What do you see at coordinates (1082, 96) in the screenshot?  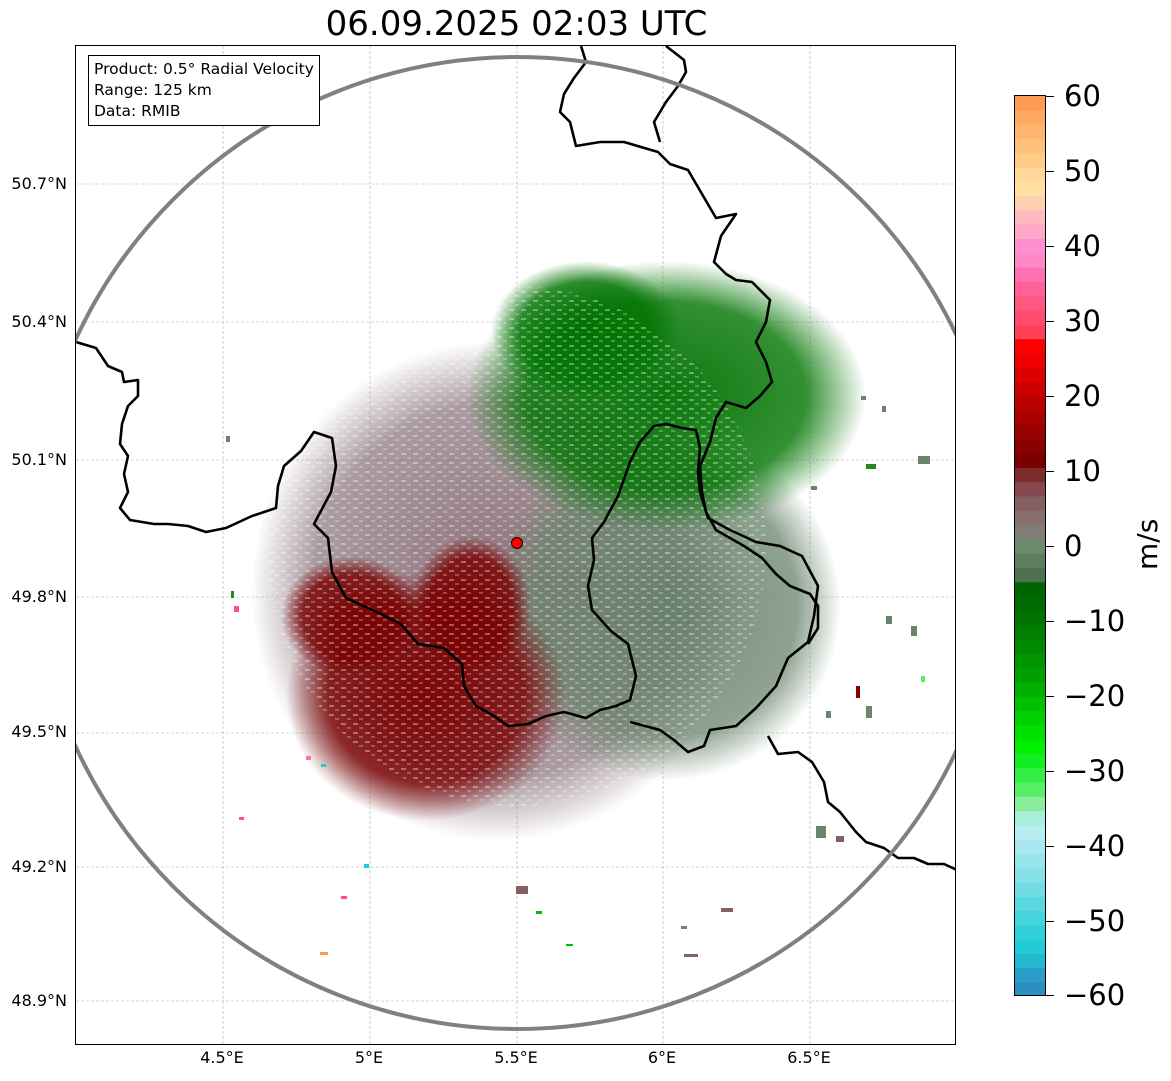 I see `colorbar-label-60: 60` at bounding box center [1082, 96].